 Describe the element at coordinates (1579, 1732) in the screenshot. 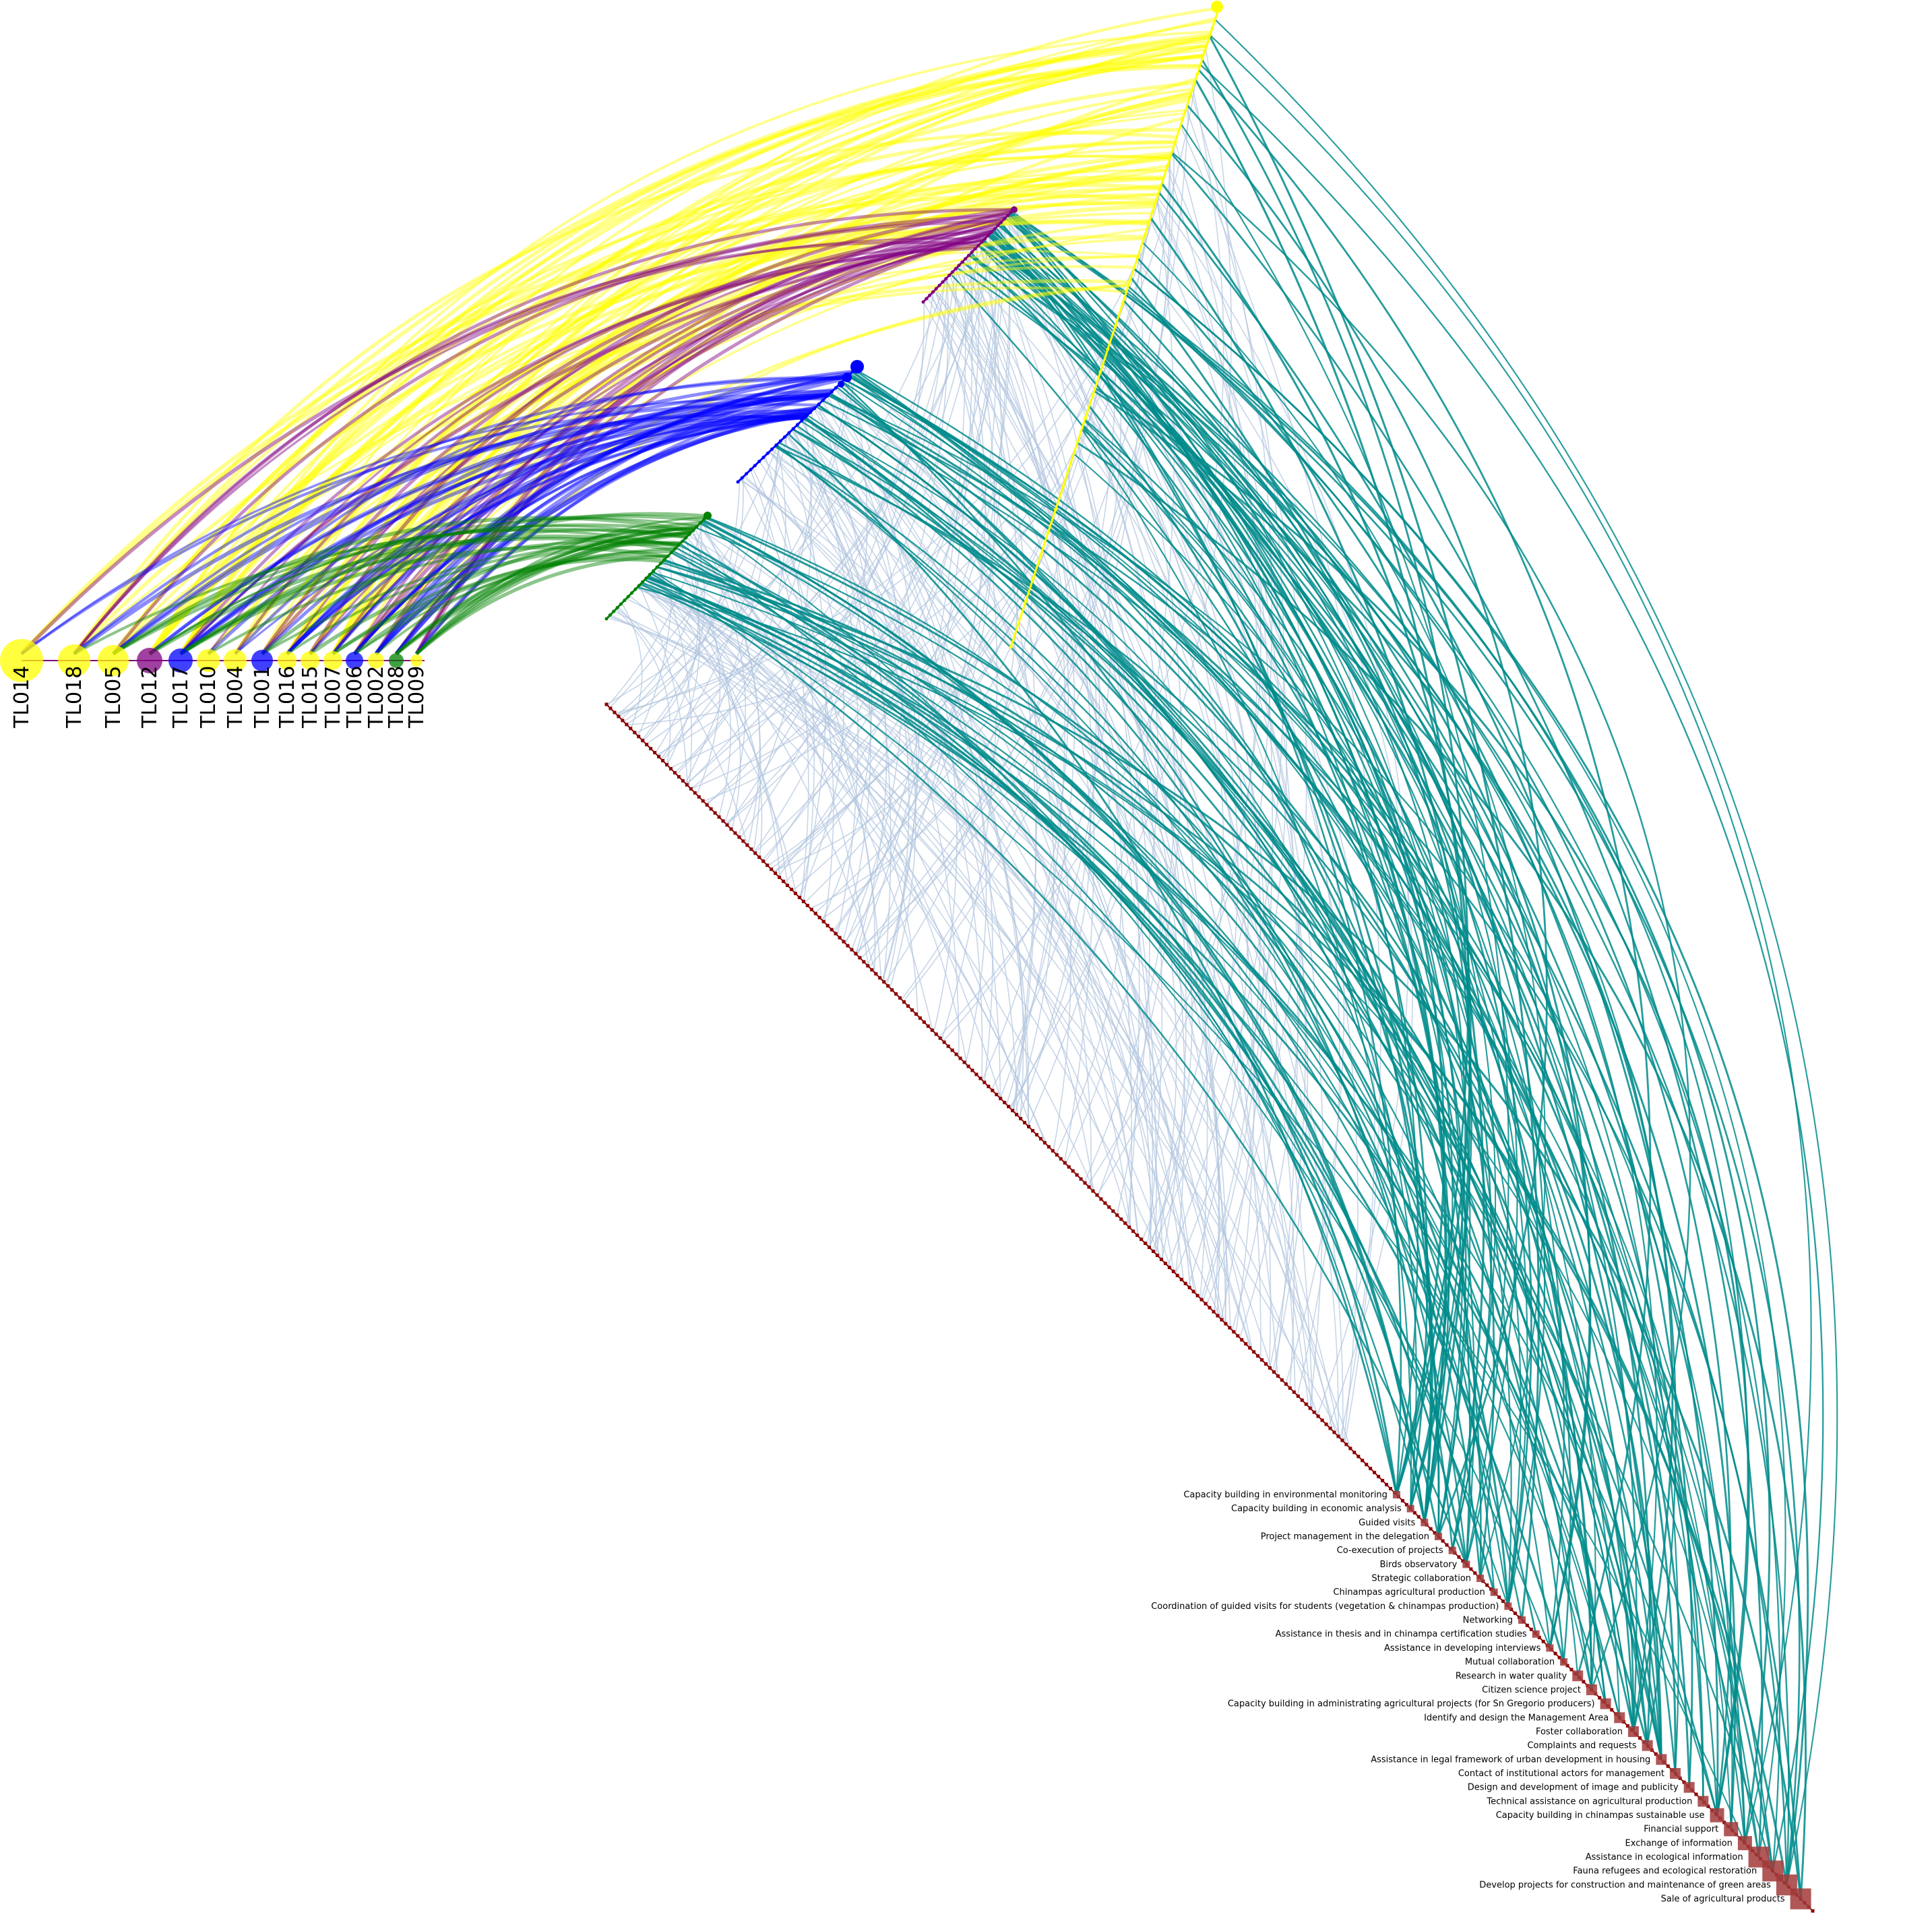

I see `activity-label: Foster collaboration` at that location.